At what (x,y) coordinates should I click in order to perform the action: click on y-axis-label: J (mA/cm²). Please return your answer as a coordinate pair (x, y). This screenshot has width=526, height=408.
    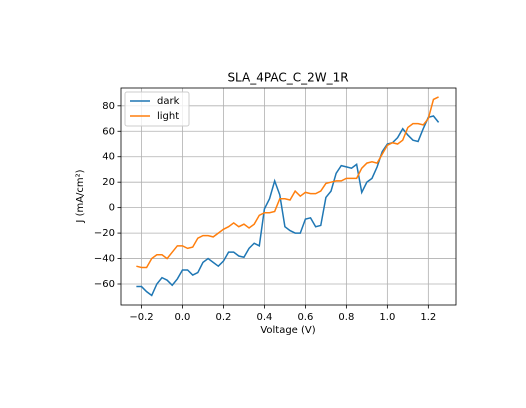
    Looking at the image, I should click on (80, 196).